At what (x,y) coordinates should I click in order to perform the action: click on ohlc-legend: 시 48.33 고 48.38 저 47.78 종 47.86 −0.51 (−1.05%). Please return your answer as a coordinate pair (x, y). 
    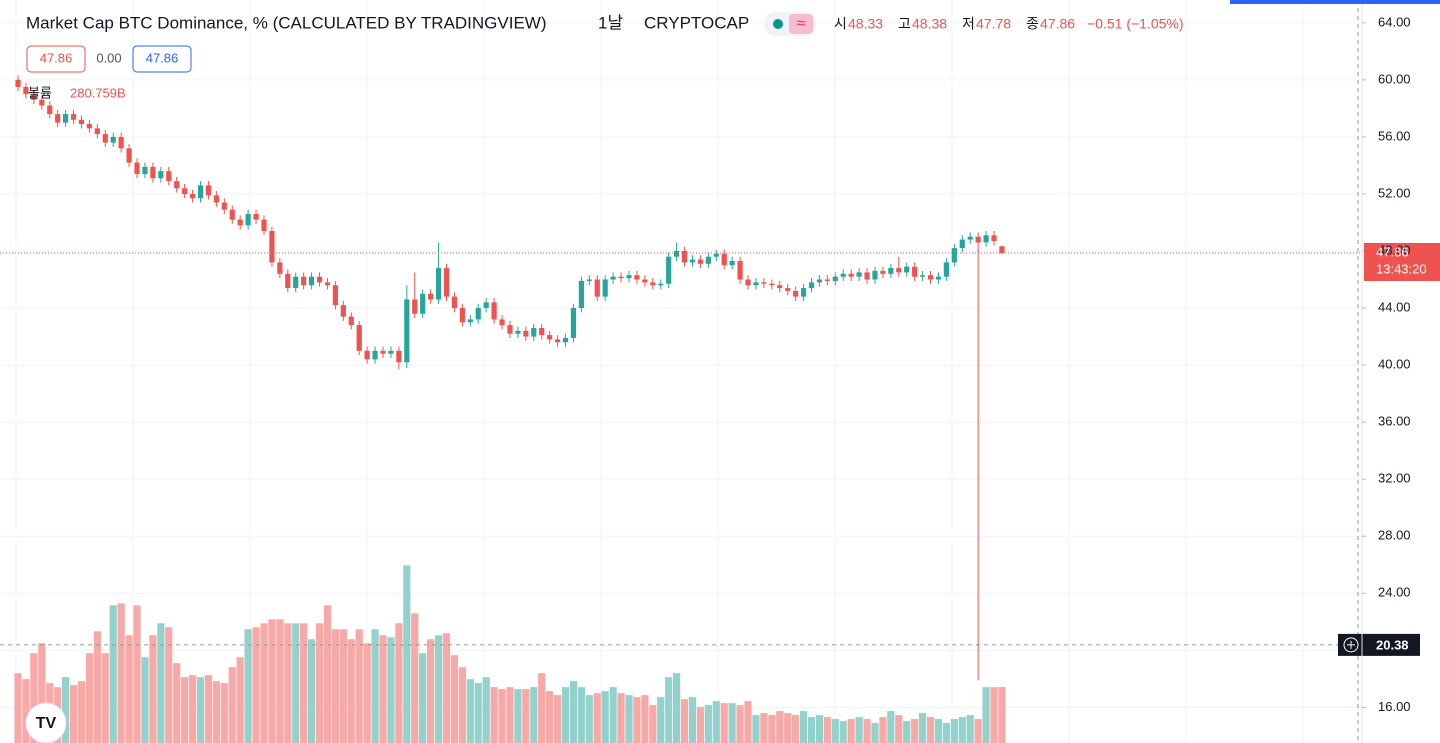
    Looking at the image, I should click on (1009, 24).